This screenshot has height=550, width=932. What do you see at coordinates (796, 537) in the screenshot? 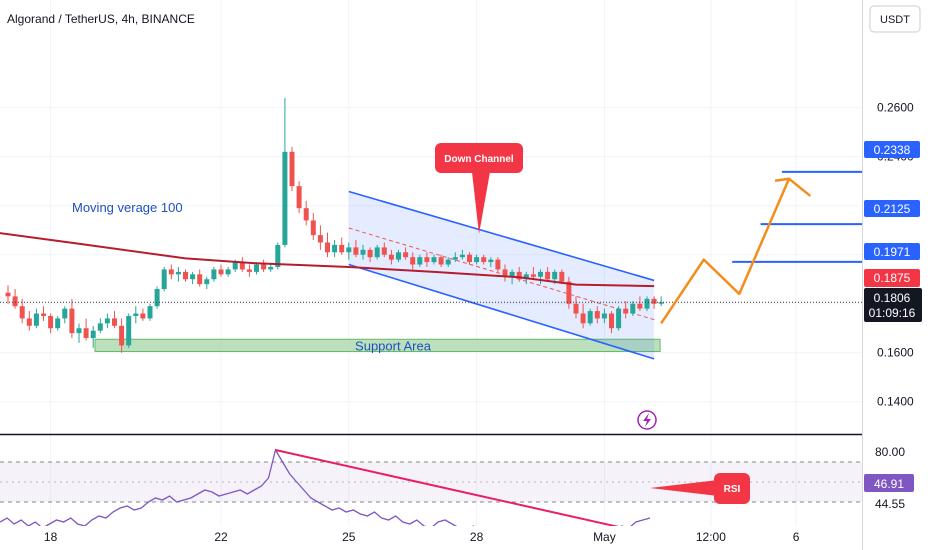
I see `time-tick-6: 6` at bounding box center [796, 537].